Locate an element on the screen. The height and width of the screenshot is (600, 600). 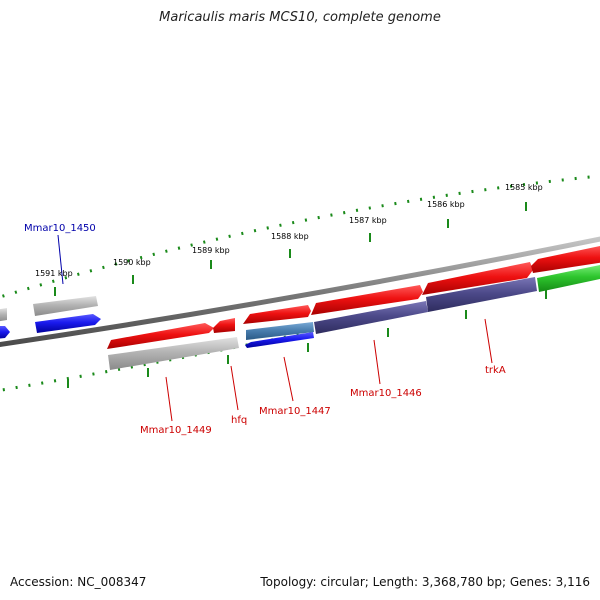
scale-label-1586: 1586 kbp is located at coordinates (446, 204).